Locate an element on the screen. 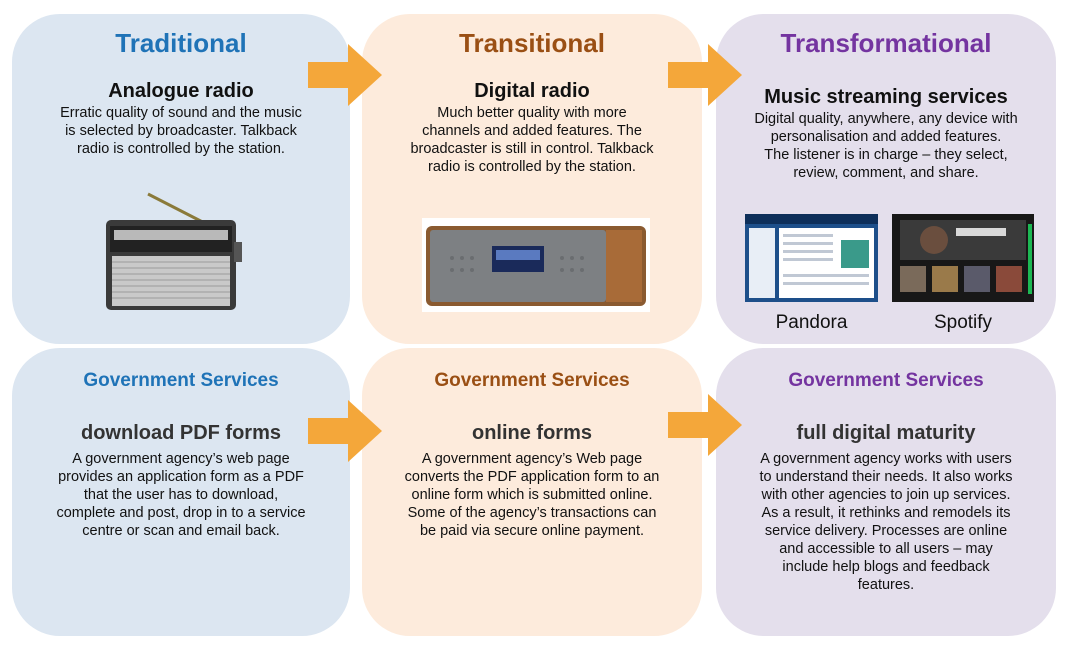  traditional-bottom-panel is located at coordinates (181, 492).